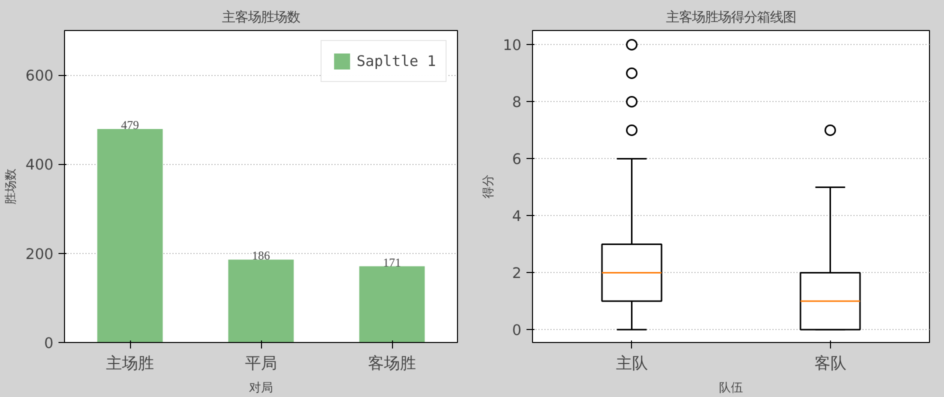  Describe the element at coordinates (396, 61) in the screenshot. I see `legend-label: Sapltle 1` at that location.